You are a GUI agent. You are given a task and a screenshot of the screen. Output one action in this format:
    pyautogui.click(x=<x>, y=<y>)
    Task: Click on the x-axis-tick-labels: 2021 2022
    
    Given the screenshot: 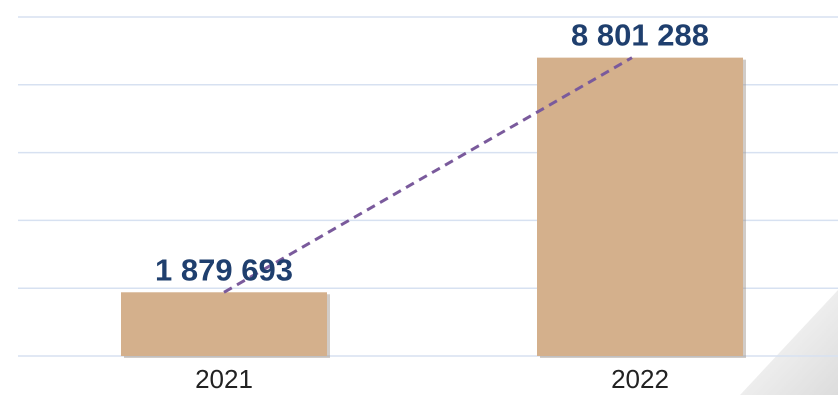 What is the action you would take?
    pyautogui.click(x=432, y=379)
    